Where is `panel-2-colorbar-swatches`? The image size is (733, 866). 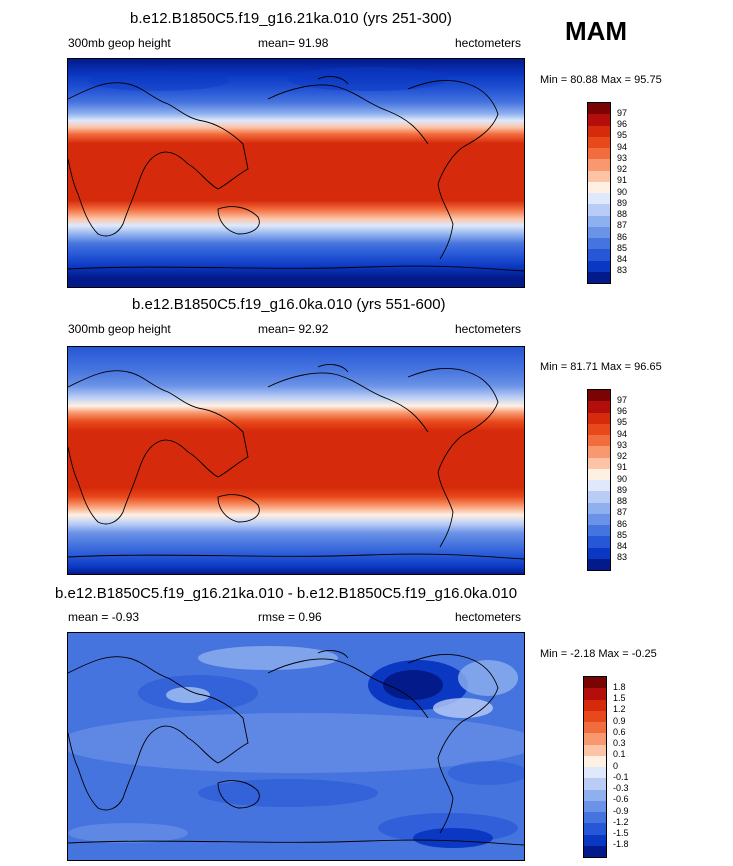
panel-2-colorbar-swatches is located at coordinates (599, 480).